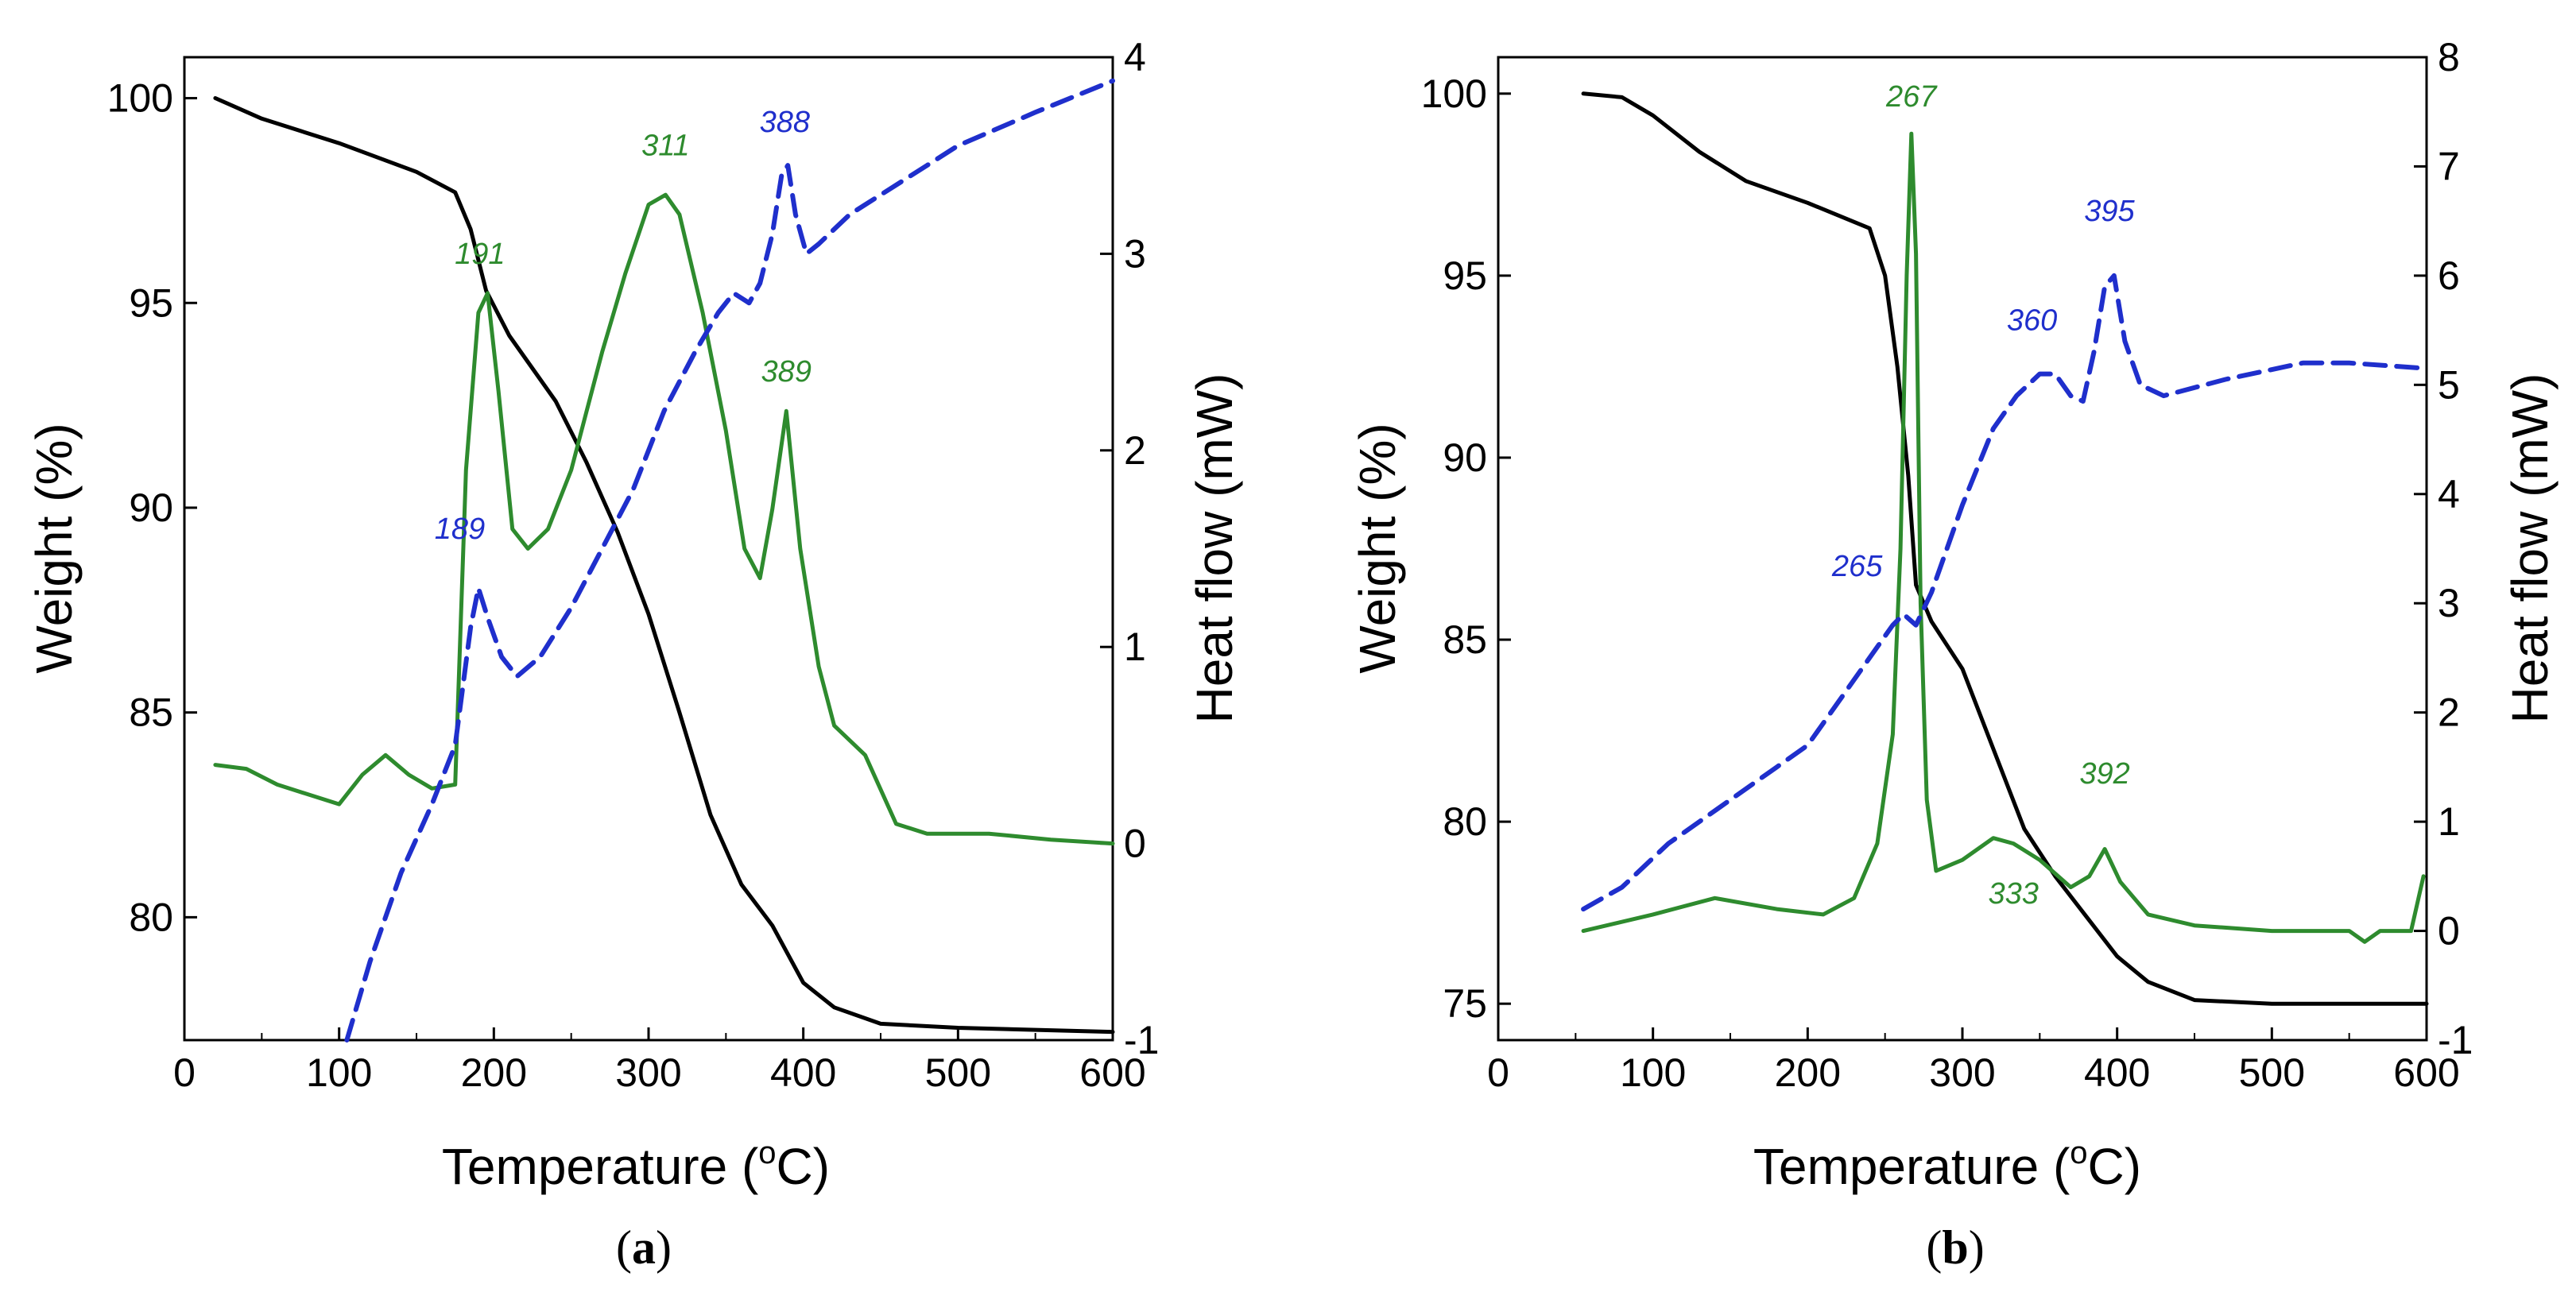 Image resolution: width=2576 pixels, height=1292 pixels. I want to click on panel-a-annotations: 191 311 389 388 189, so click(623, 326).